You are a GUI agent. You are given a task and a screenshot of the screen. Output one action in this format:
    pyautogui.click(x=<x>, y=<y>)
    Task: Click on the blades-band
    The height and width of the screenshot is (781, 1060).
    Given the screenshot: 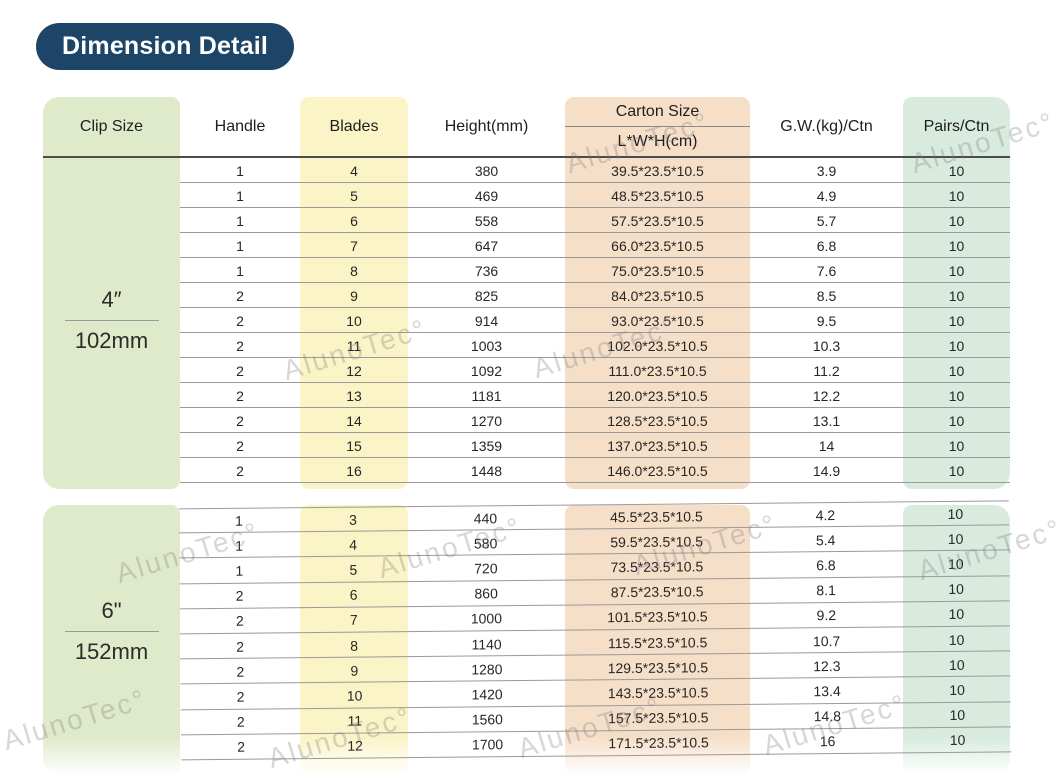 What is the action you would take?
    pyautogui.click(x=354, y=293)
    